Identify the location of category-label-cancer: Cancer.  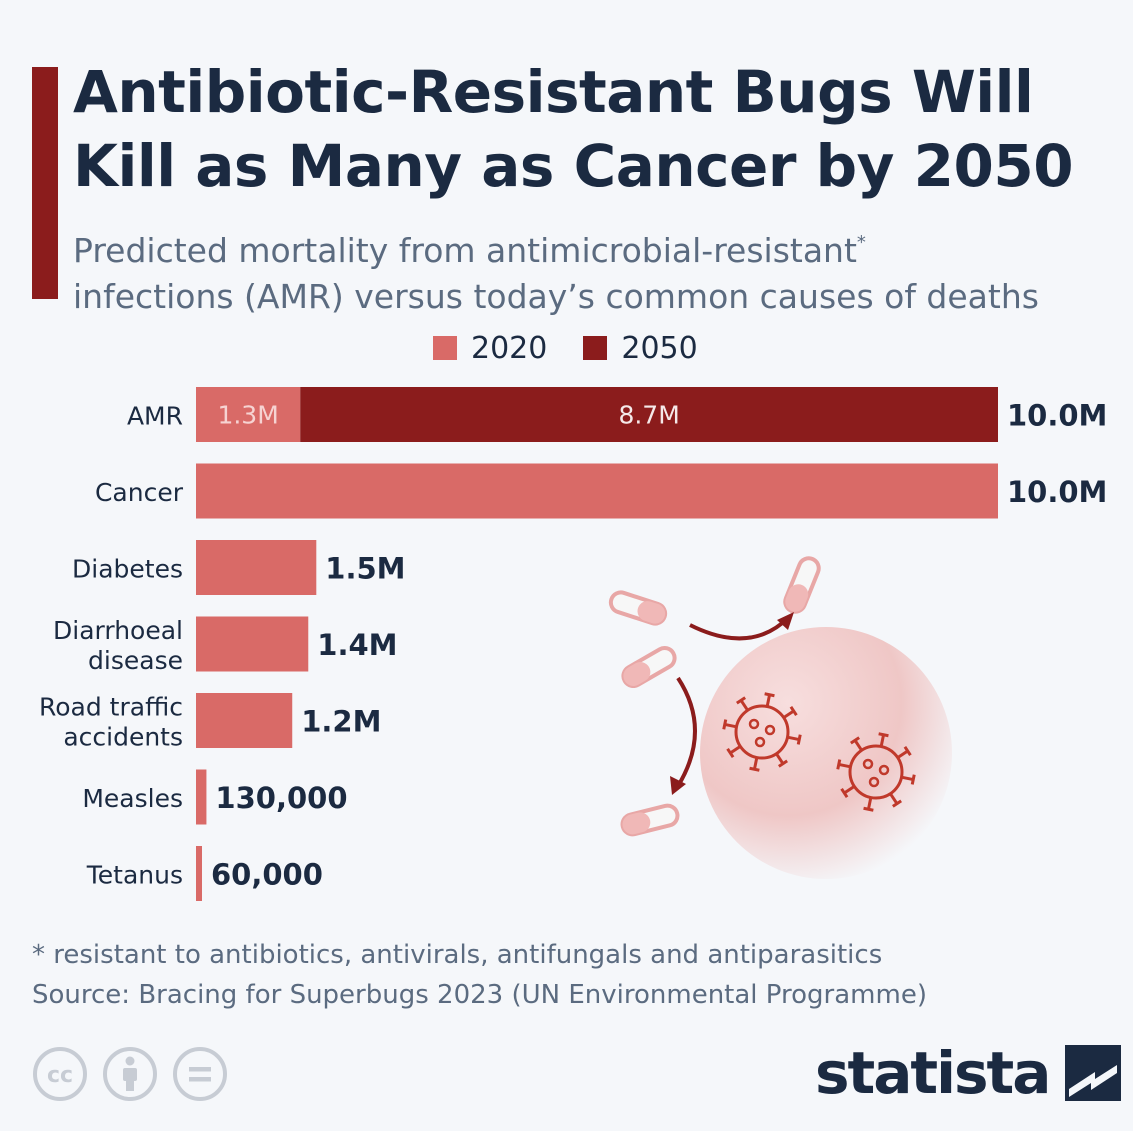
(139, 492).